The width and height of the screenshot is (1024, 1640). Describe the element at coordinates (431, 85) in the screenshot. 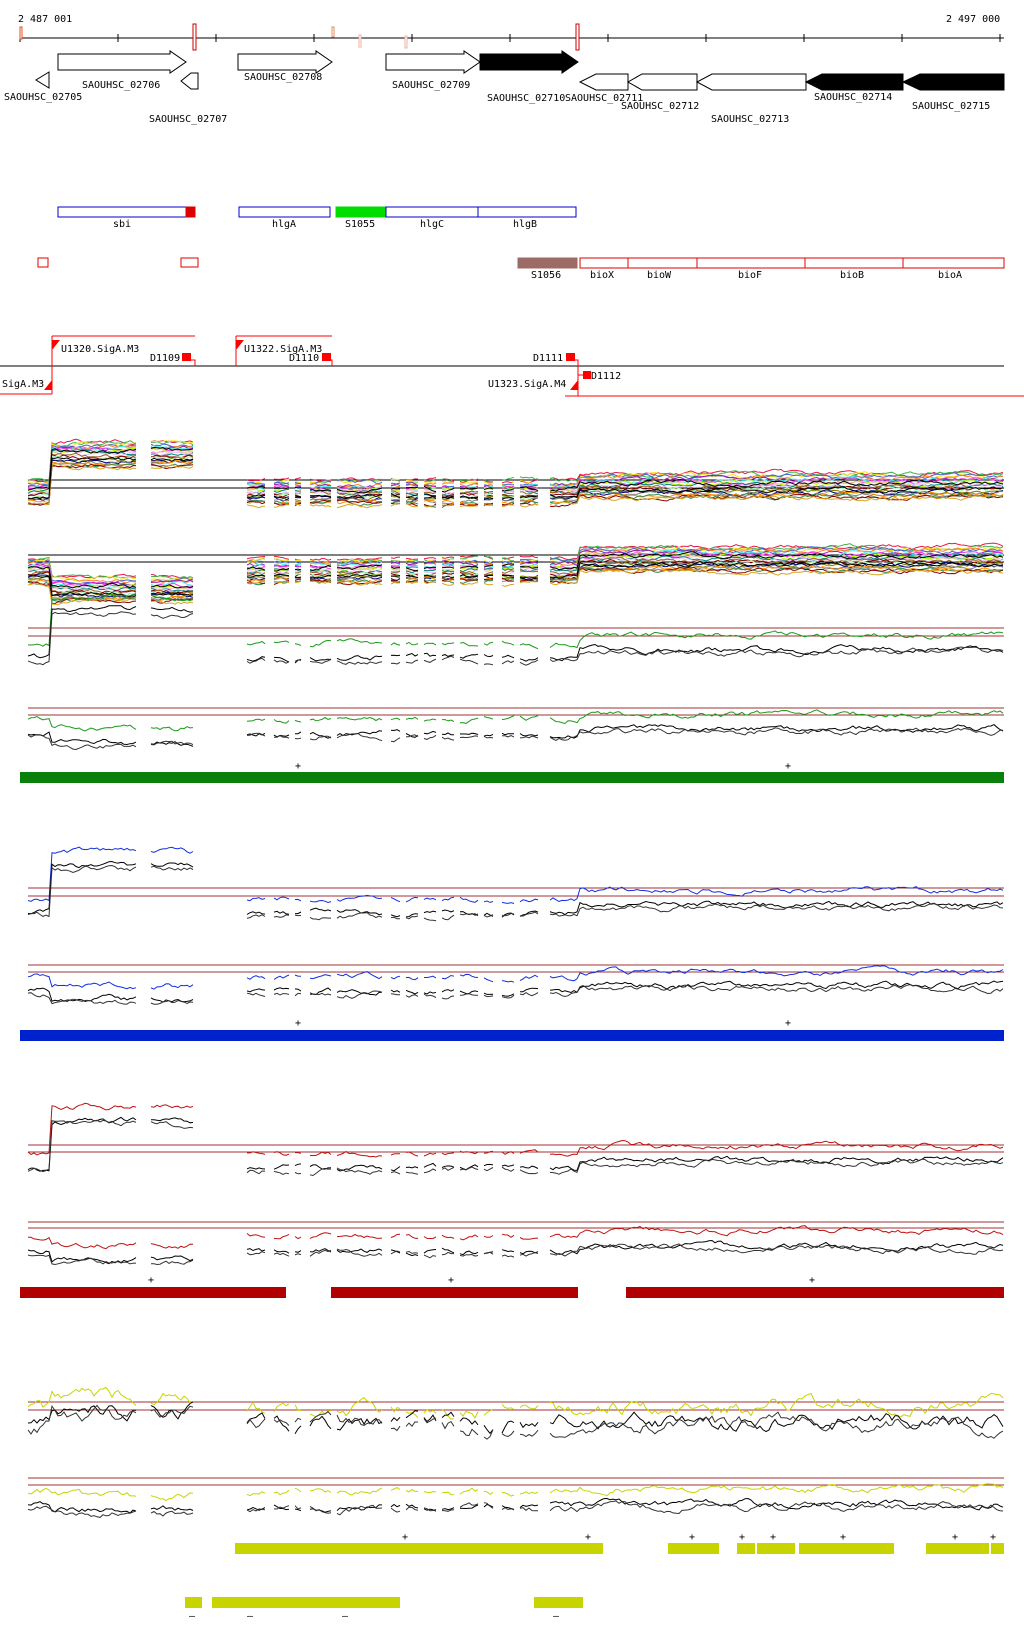

I see `gene-label-02709: SAOUHSC_02709` at that location.